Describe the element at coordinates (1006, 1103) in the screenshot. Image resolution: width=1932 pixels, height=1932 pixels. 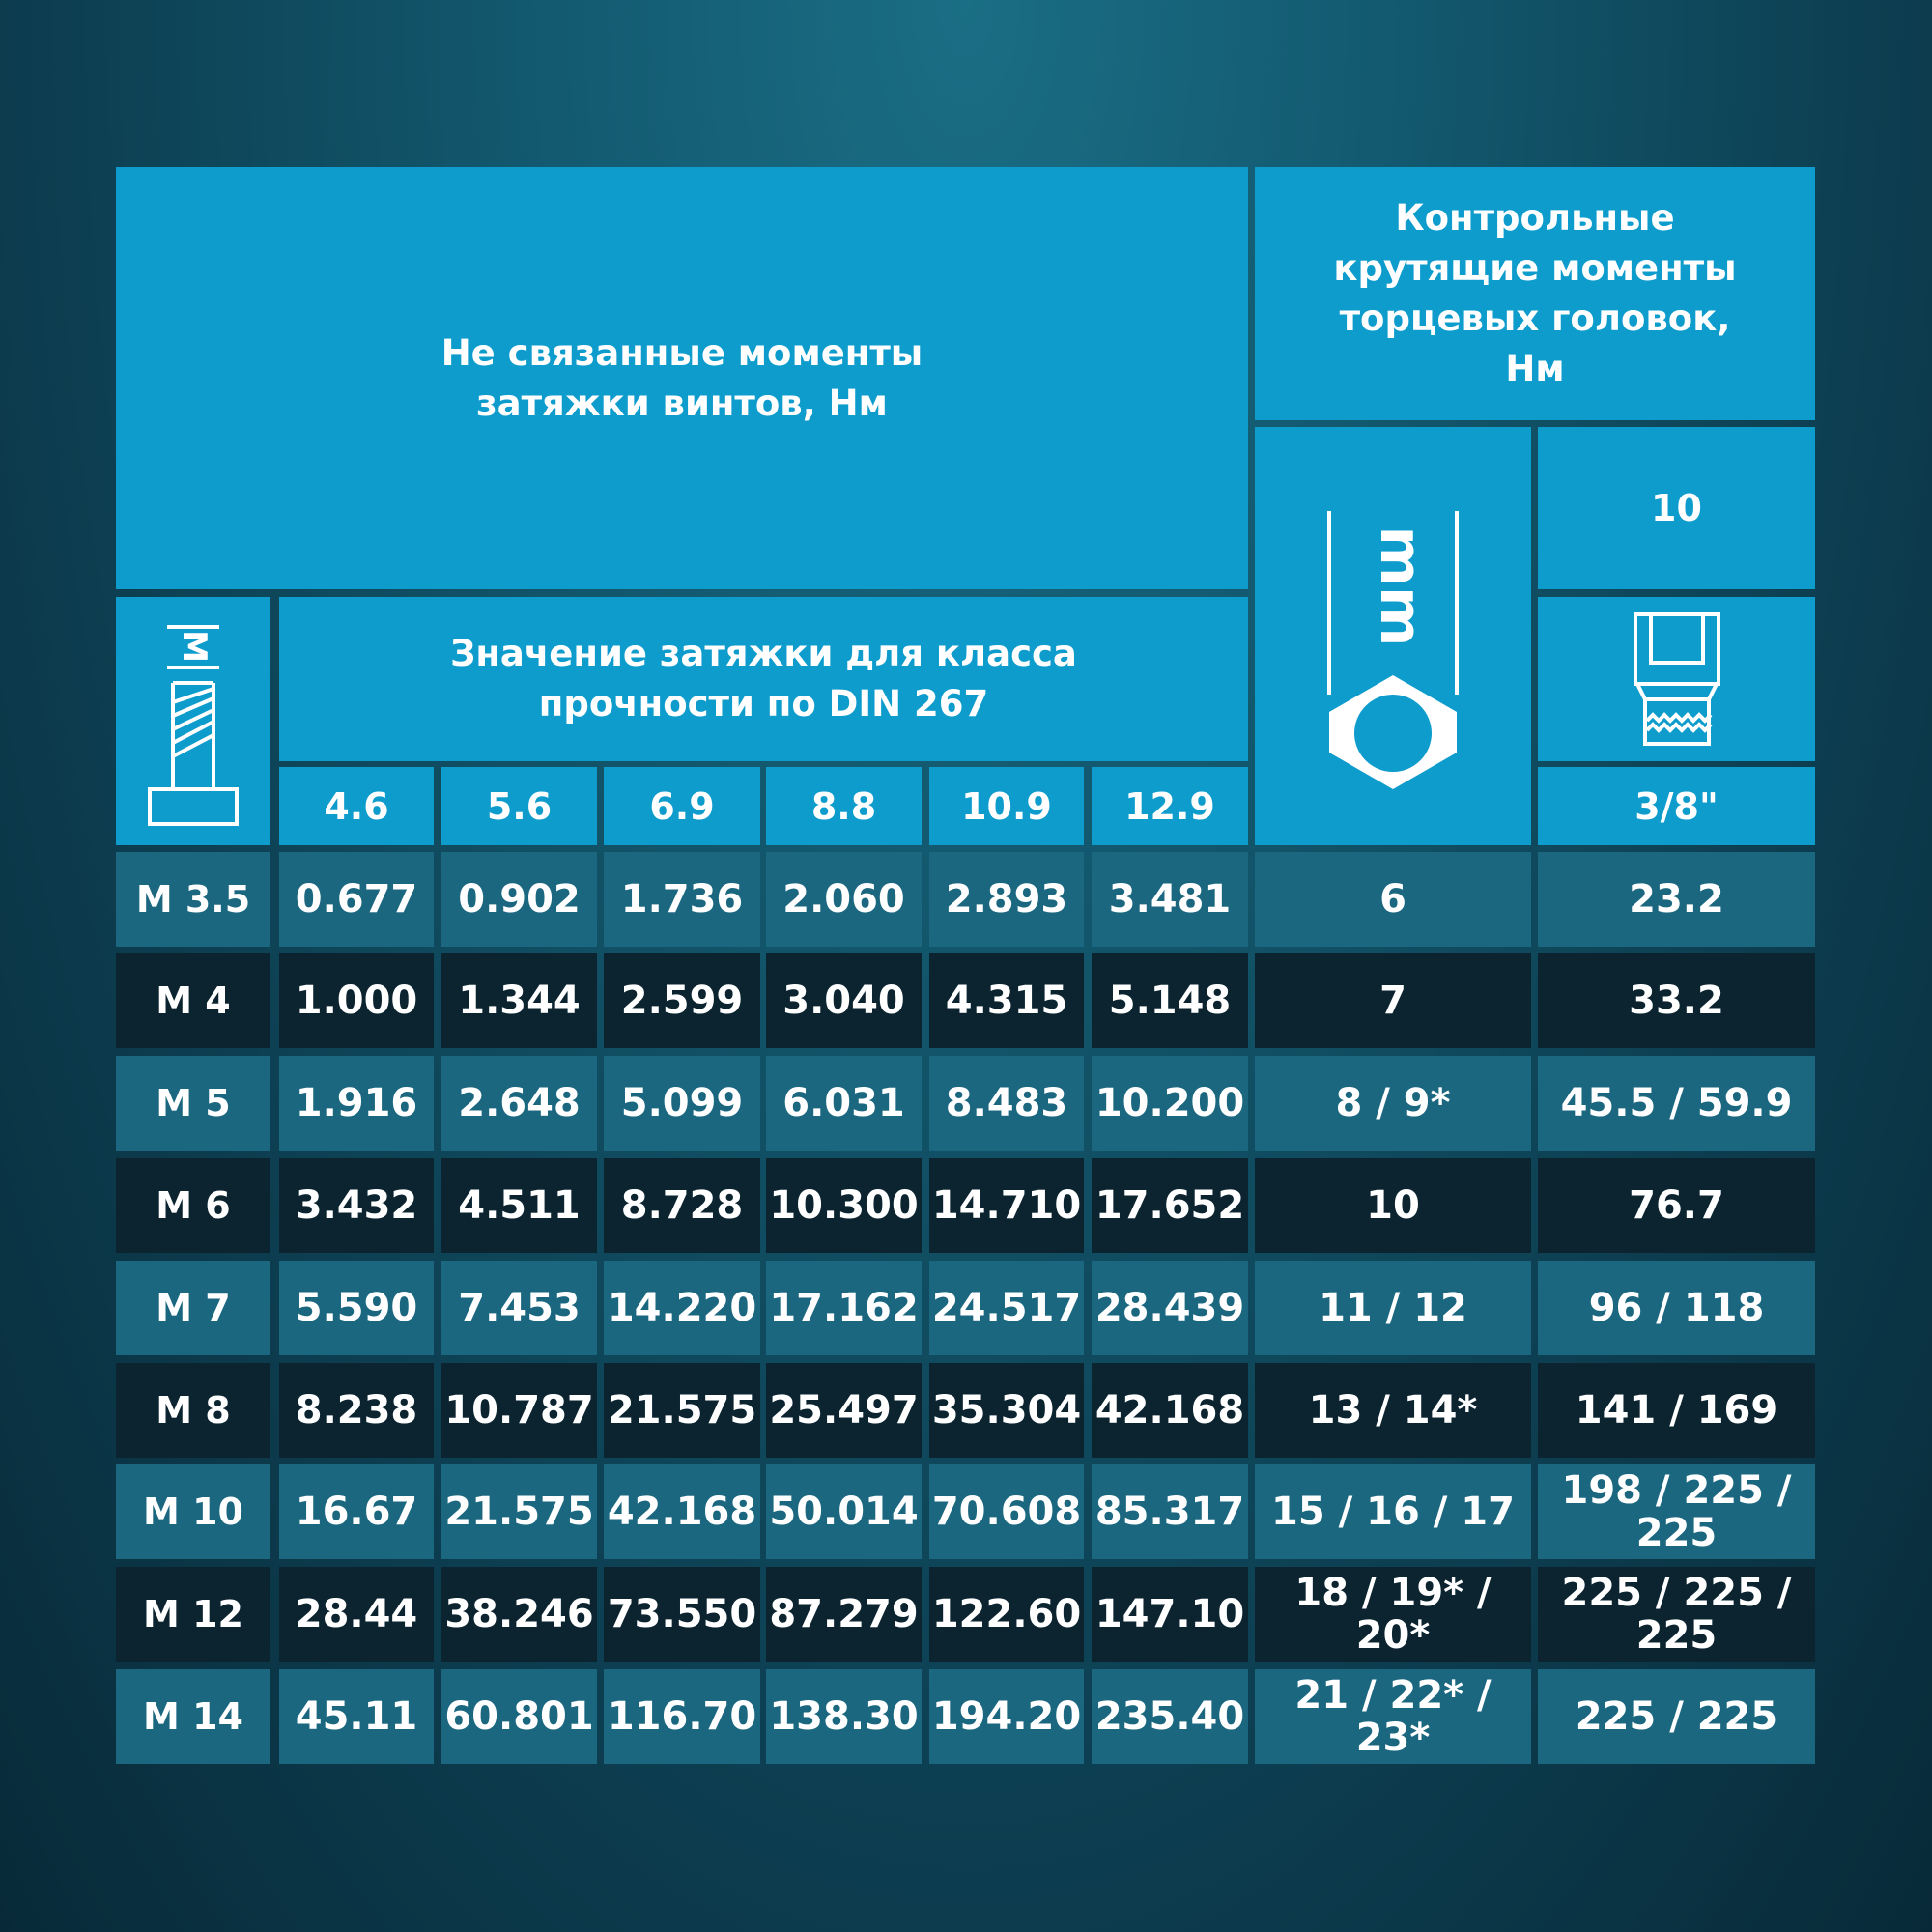
I see `torque-value: 8.483` at that location.